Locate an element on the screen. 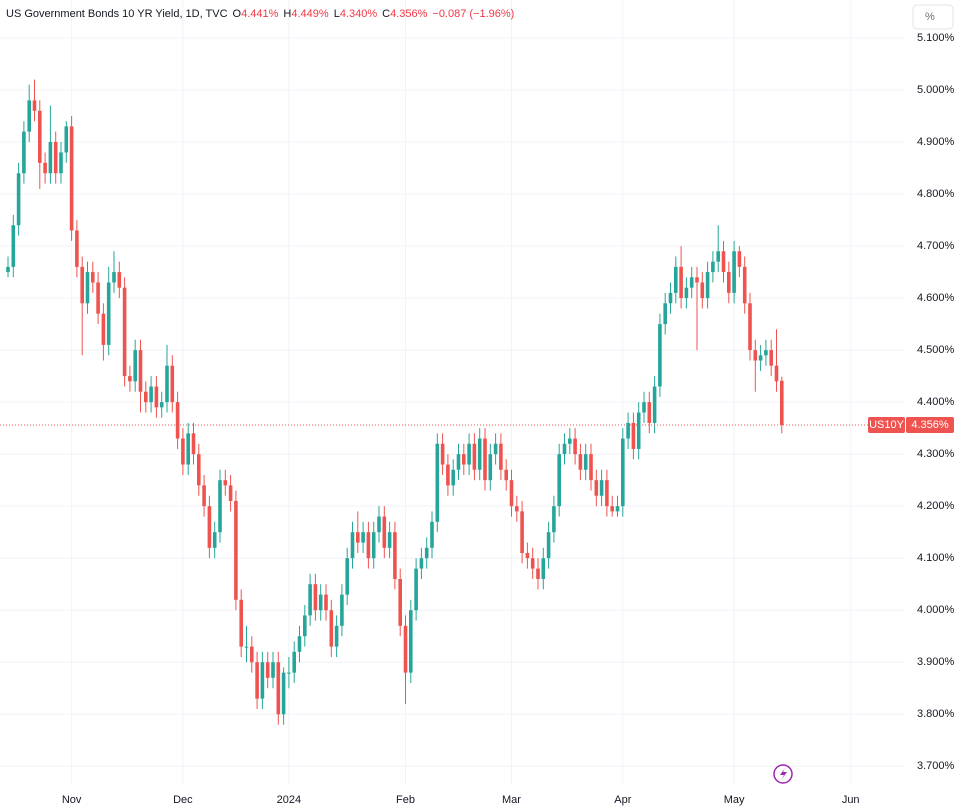 This screenshot has height=810, width=955. y-tick-label: 3.800% is located at coordinates (936, 714).